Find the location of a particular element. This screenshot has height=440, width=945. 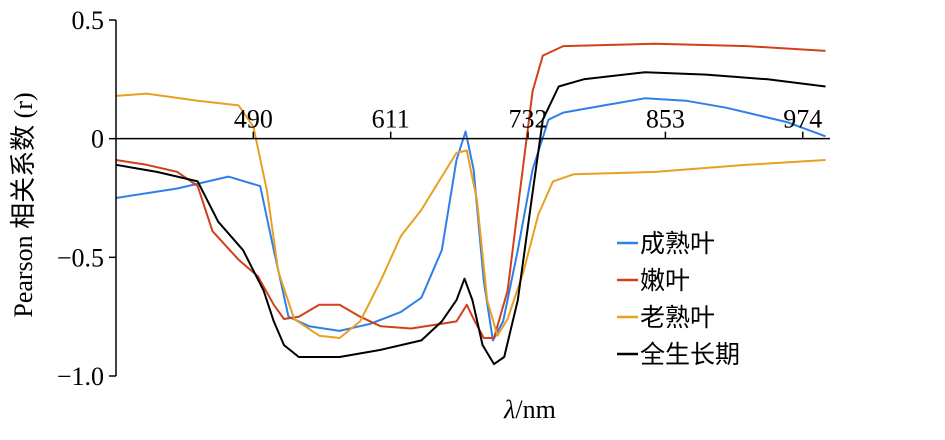

y-tick-label: 0 is located at coordinates (97, 139).